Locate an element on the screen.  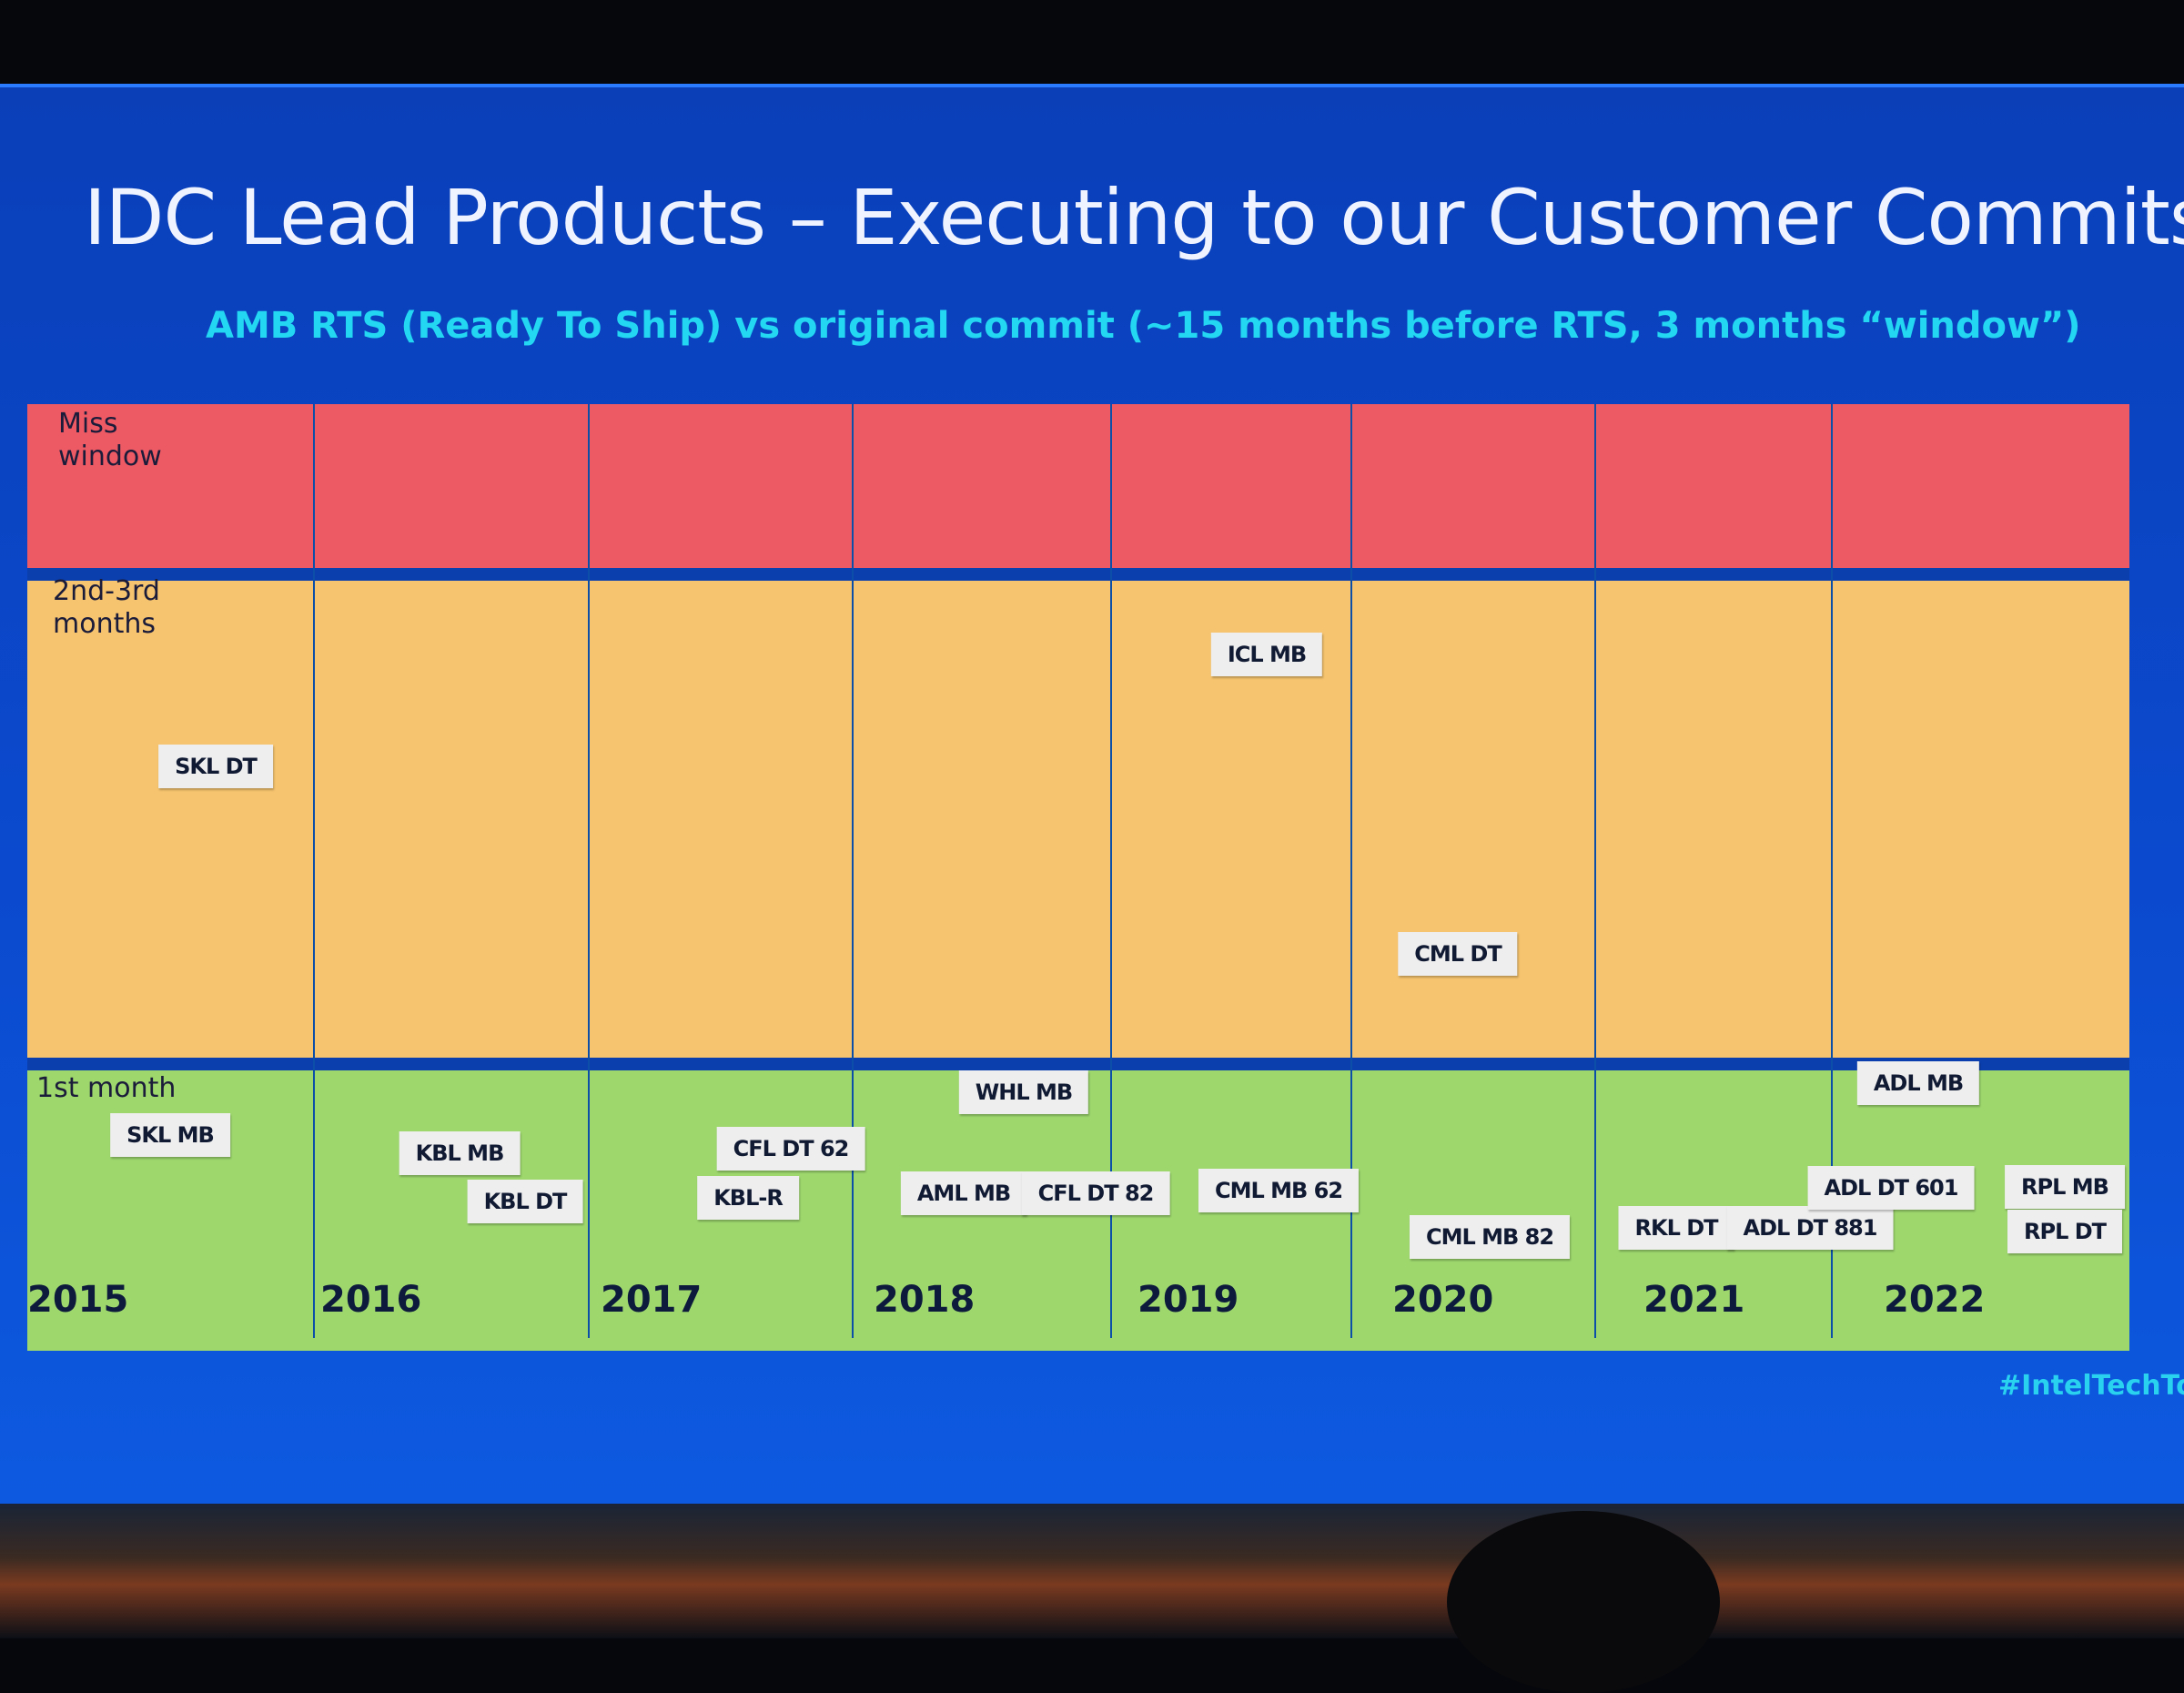
product-tag: ICL MB is located at coordinates (1267, 654).